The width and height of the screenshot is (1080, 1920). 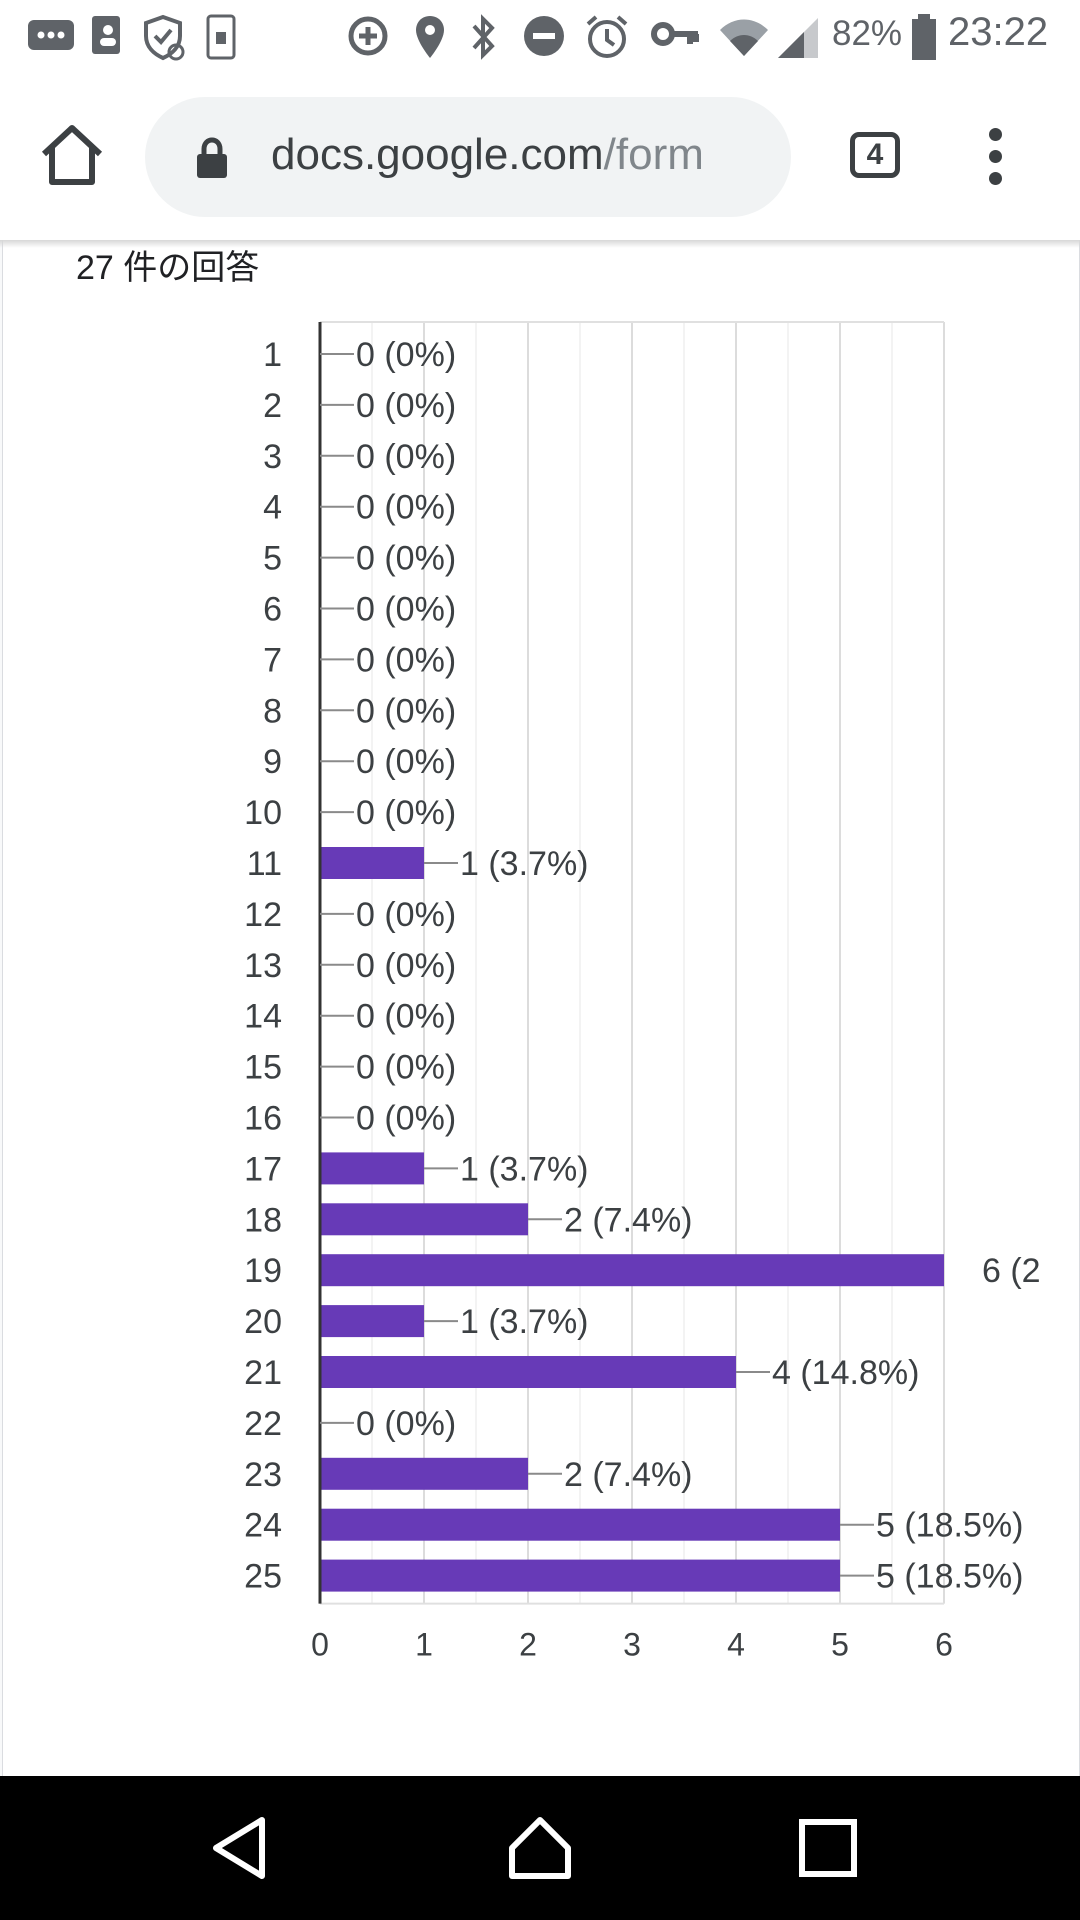 What do you see at coordinates (263, 915) in the screenshot?
I see `category-label: 12` at bounding box center [263, 915].